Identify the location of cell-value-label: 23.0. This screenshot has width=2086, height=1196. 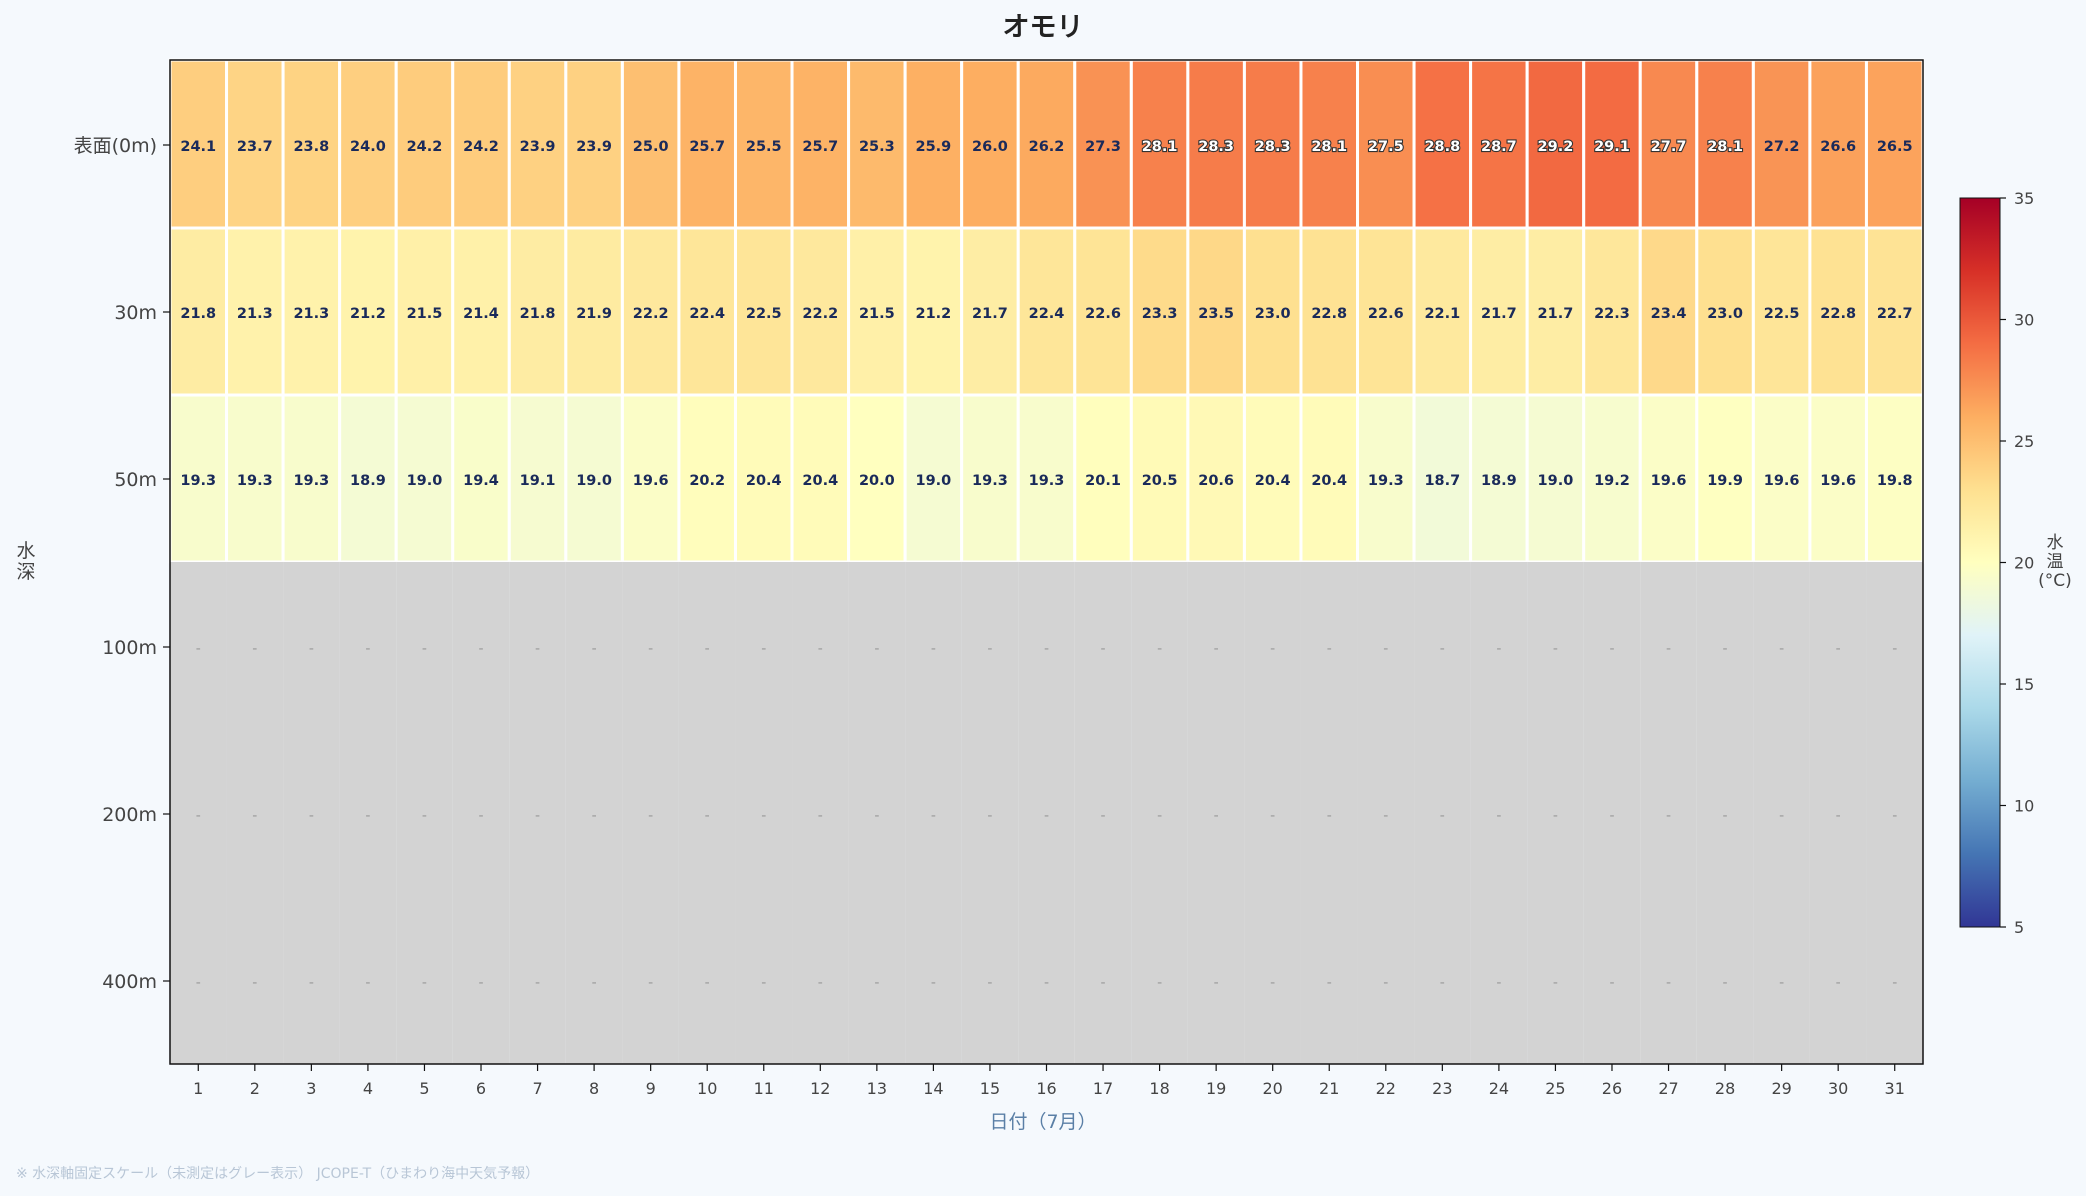
(1273, 314).